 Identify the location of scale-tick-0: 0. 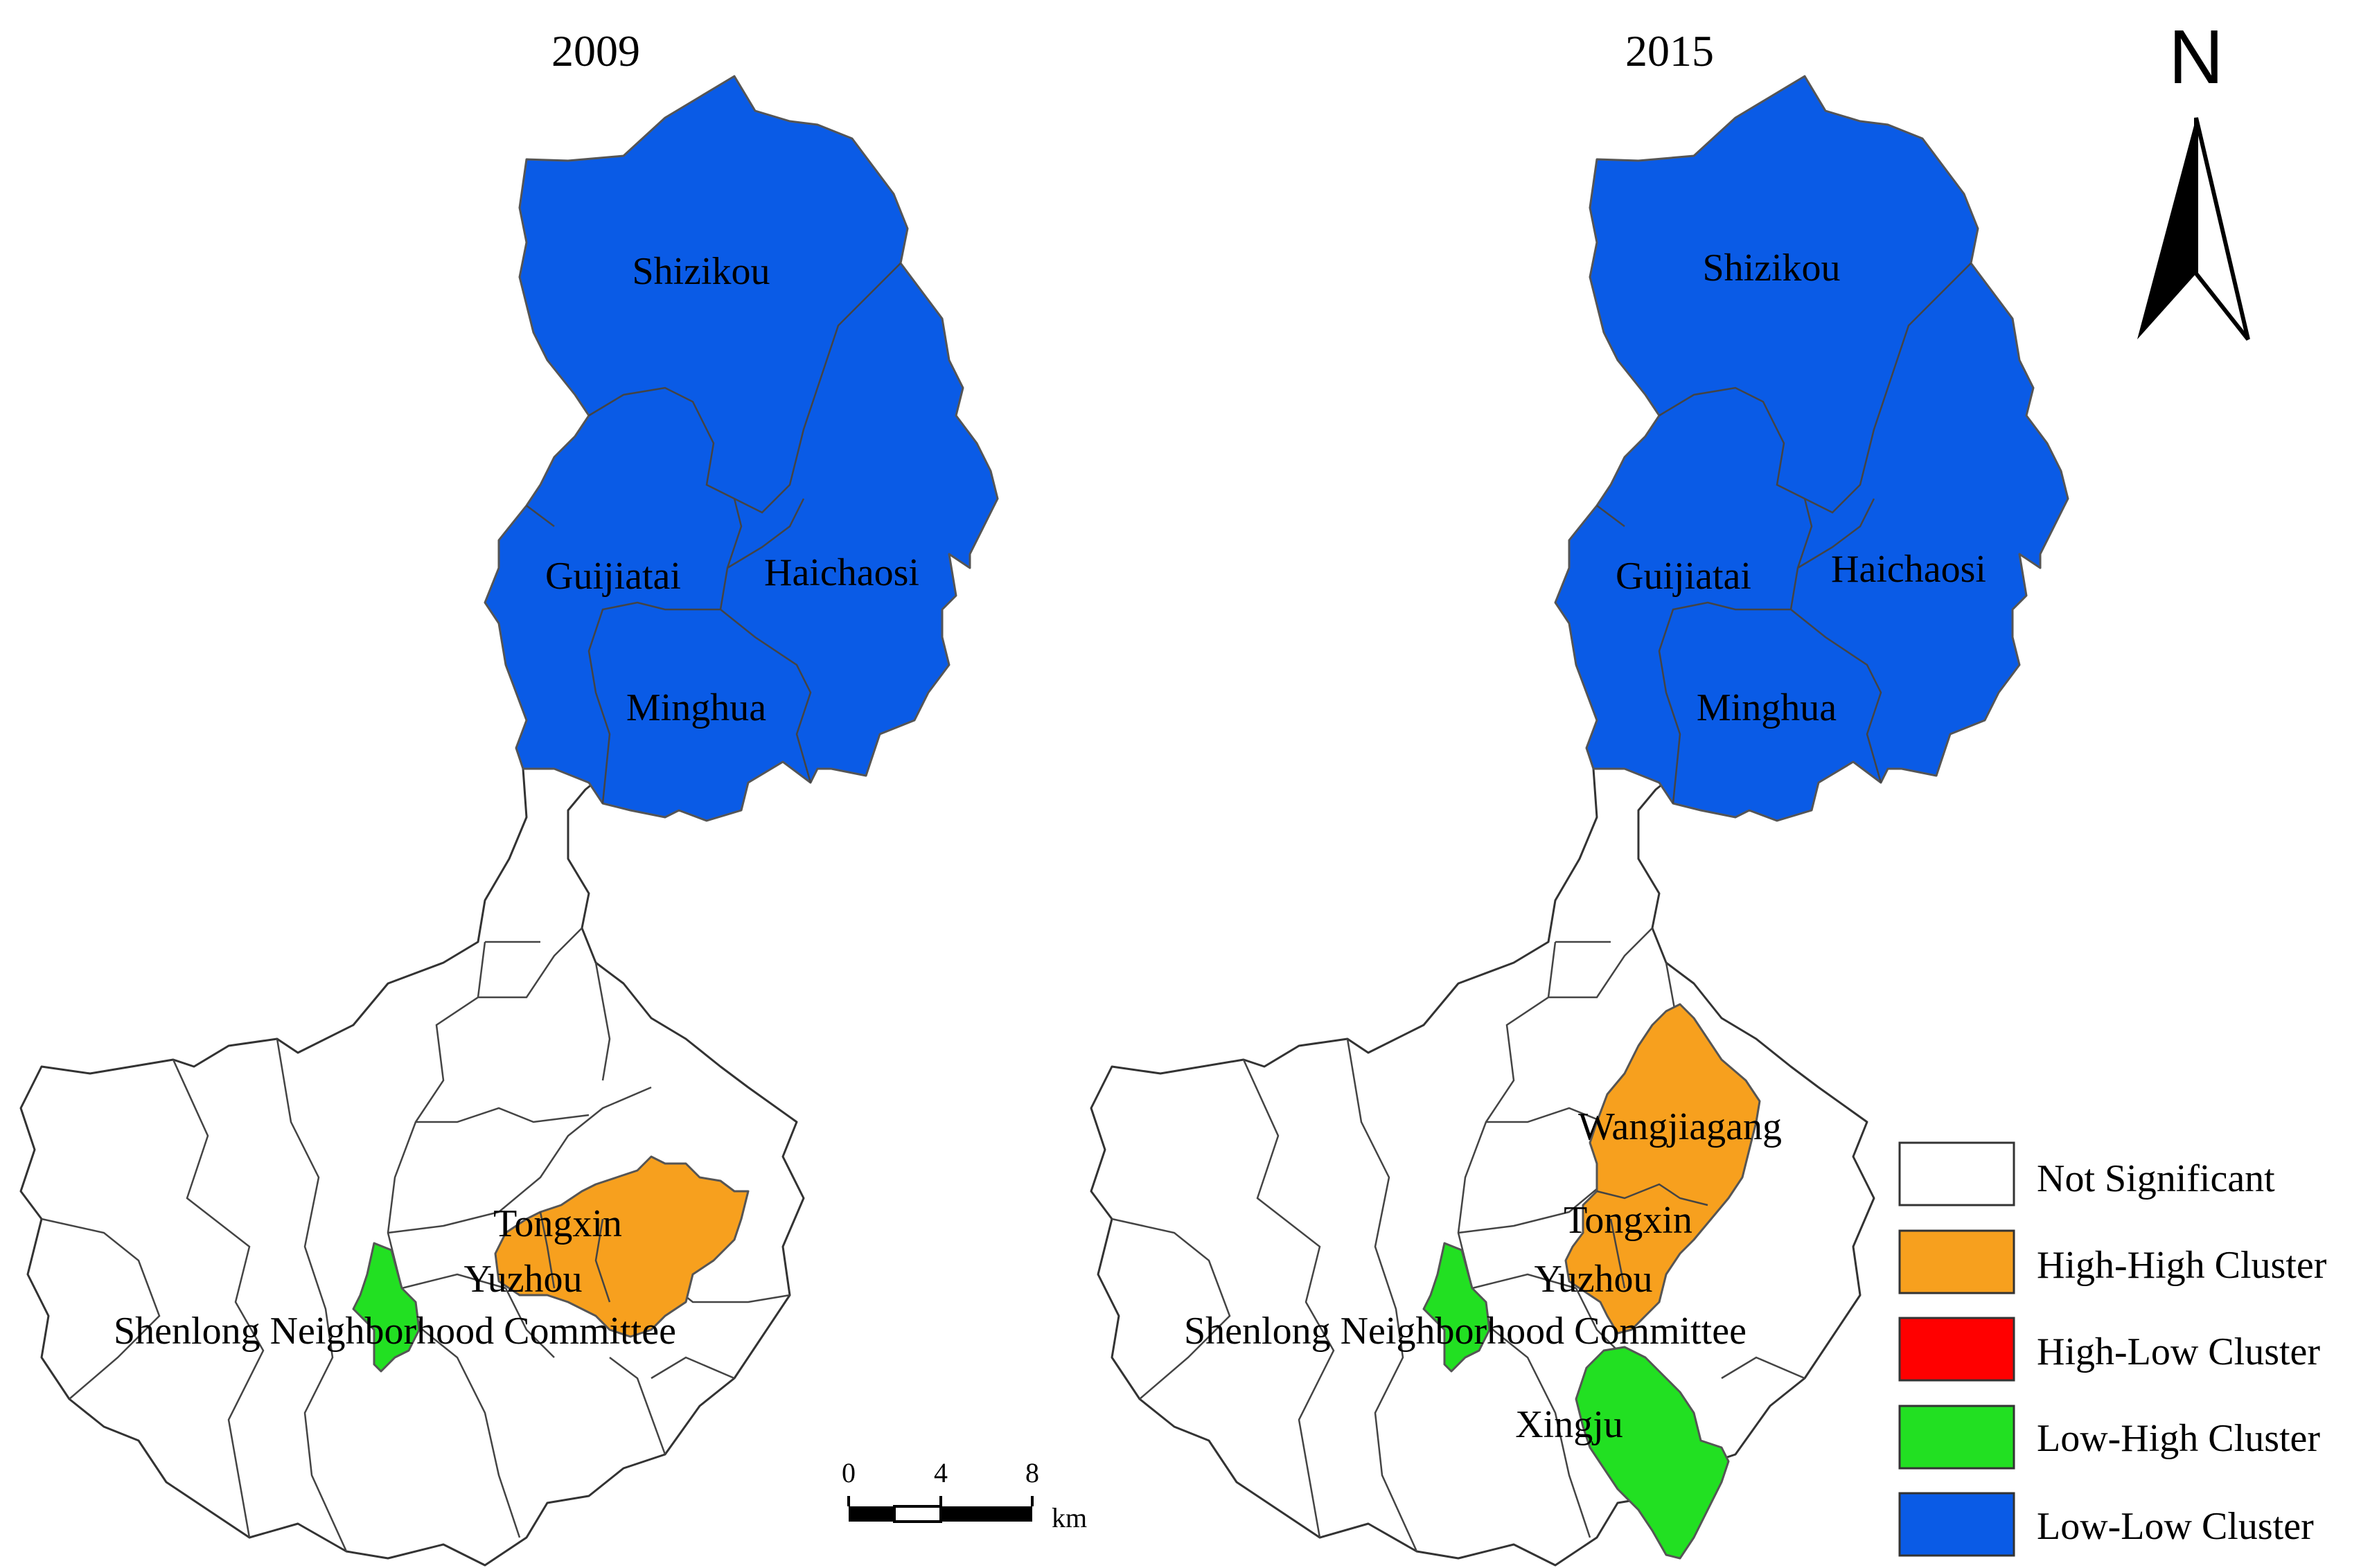
(849, 1473).